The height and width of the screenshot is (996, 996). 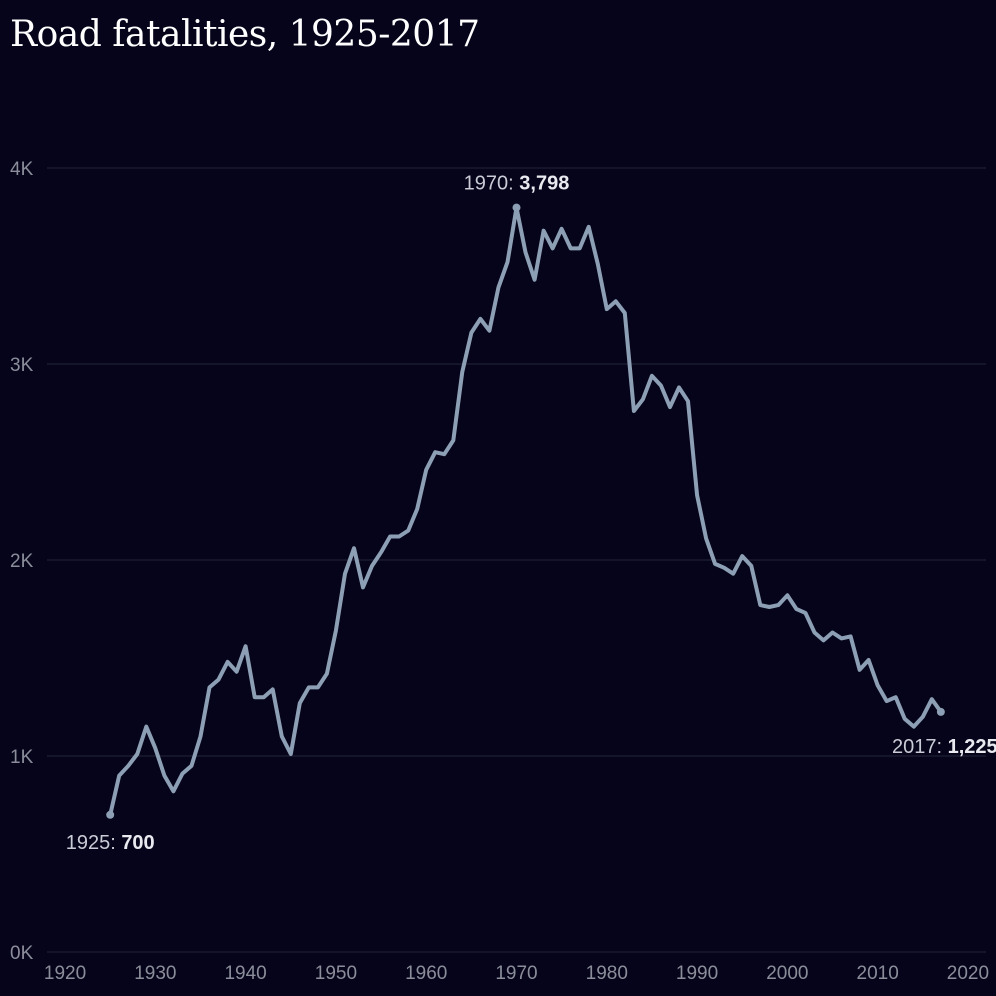 I want to click on annotation-label: 1925:, so click(x=94, y=843).